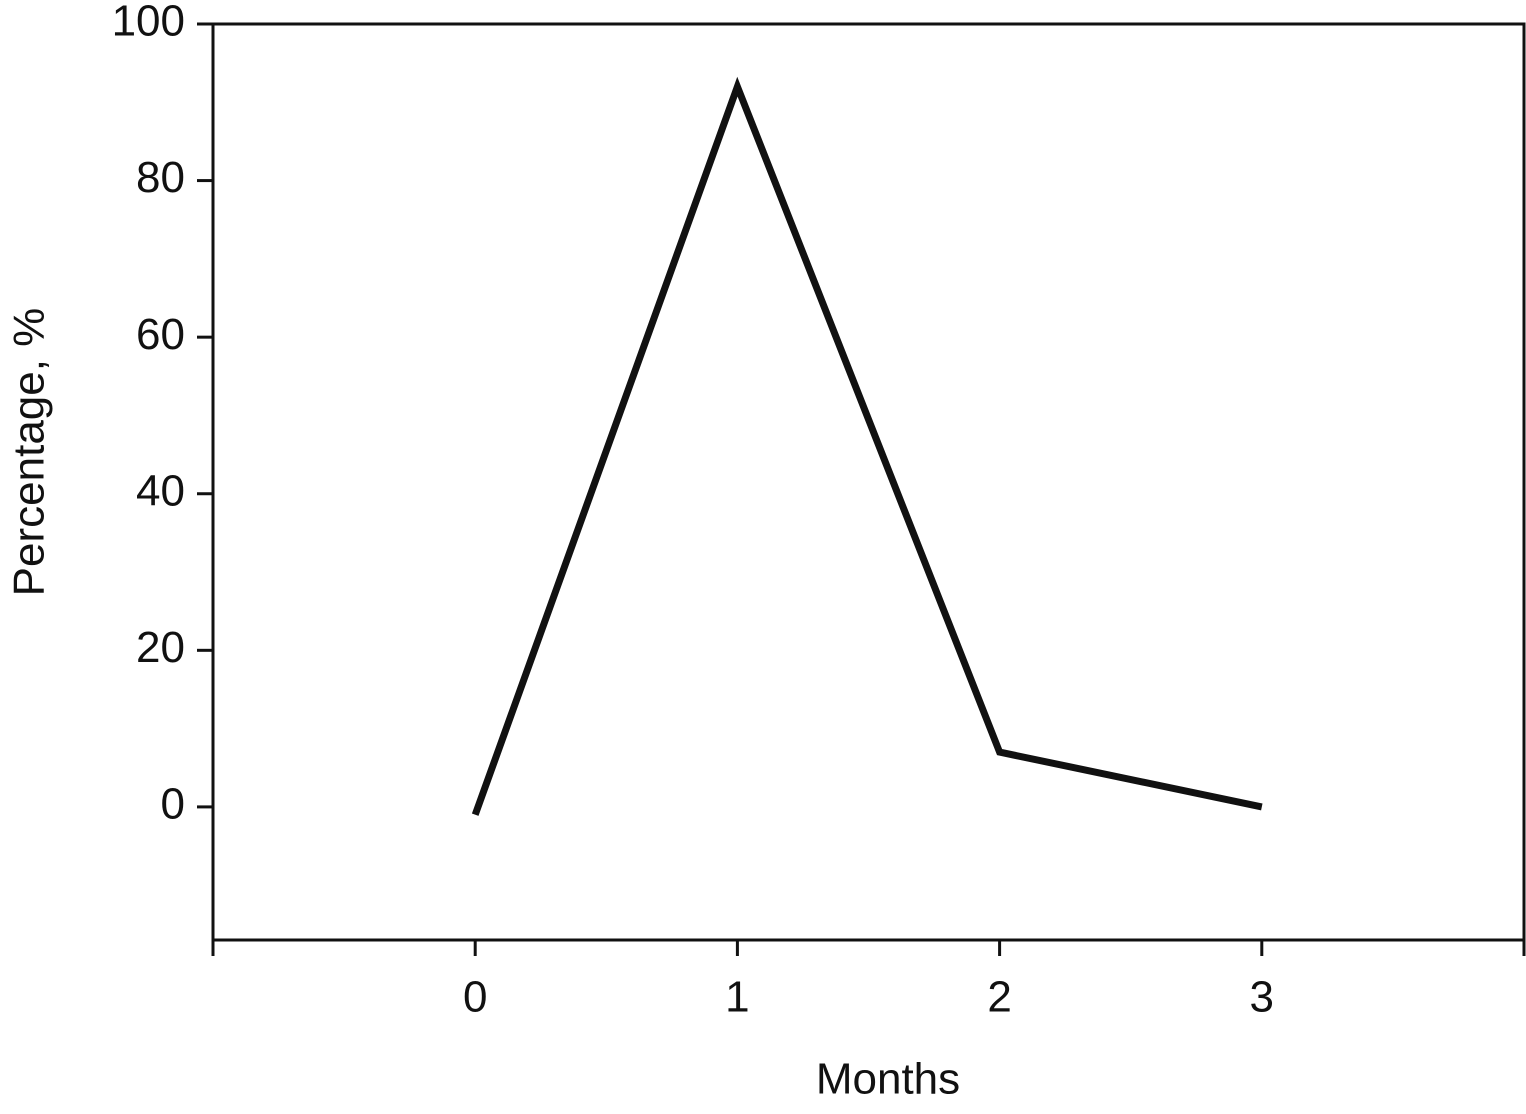 The width and height of the screenshot is (1526, 1114). I want to click on x-axis-label: Months, so click(888, 1079).